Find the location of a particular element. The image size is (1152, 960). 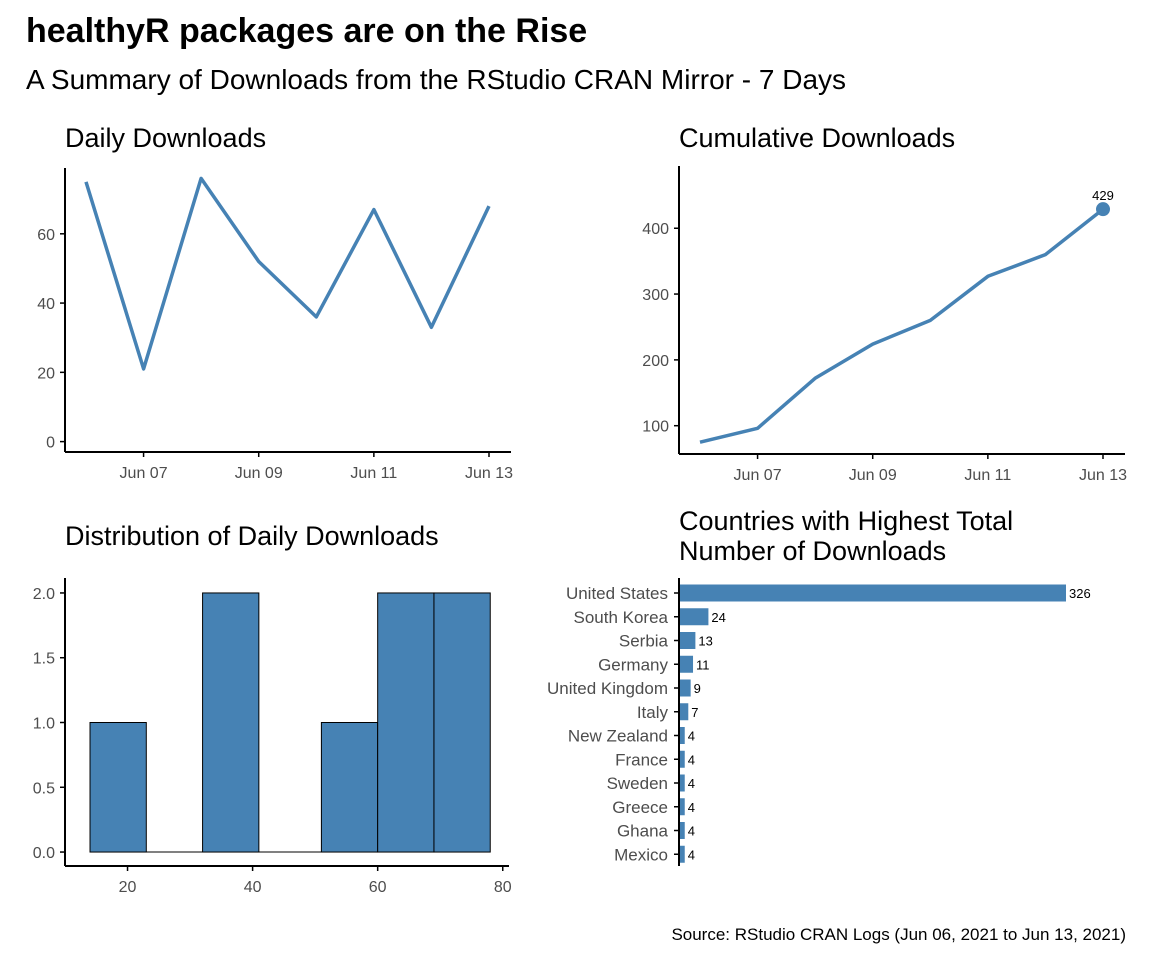

daily-y-tick-label: 60 is located at coordinates (46, 235).